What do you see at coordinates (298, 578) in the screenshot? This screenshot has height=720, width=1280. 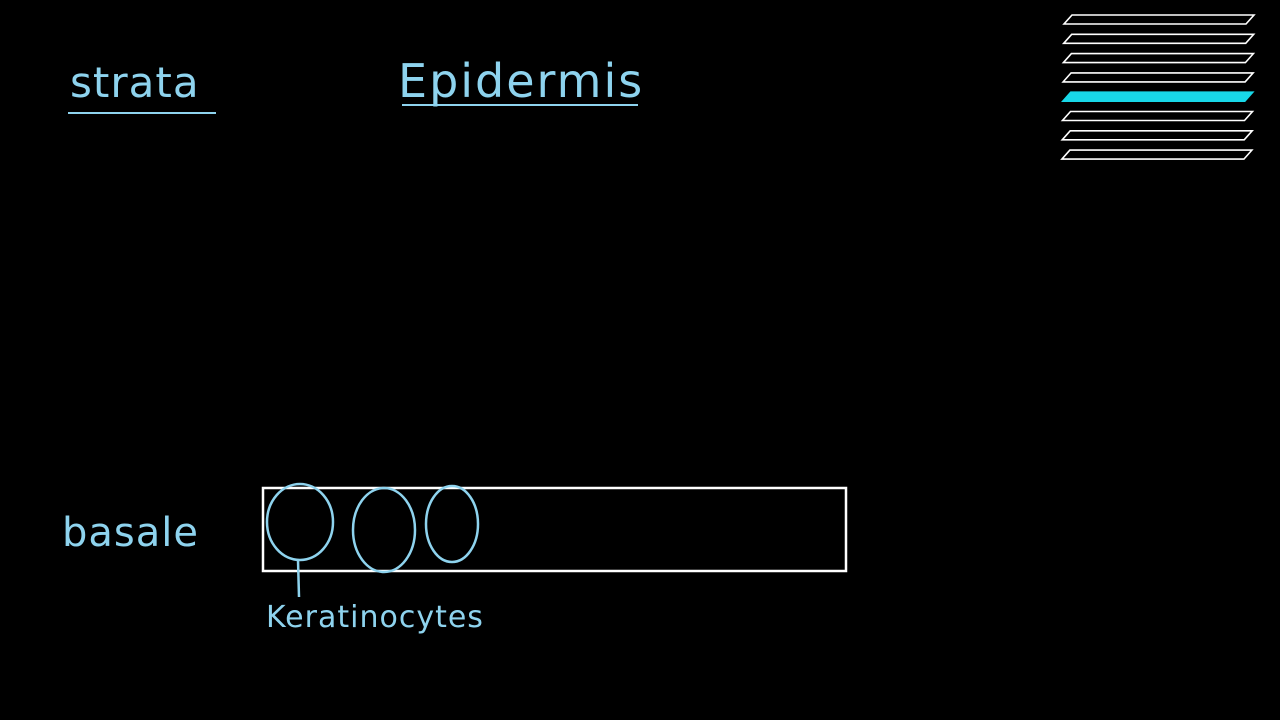 I see `keratinocyte-pointer-line` at bounding box center [298, 578].